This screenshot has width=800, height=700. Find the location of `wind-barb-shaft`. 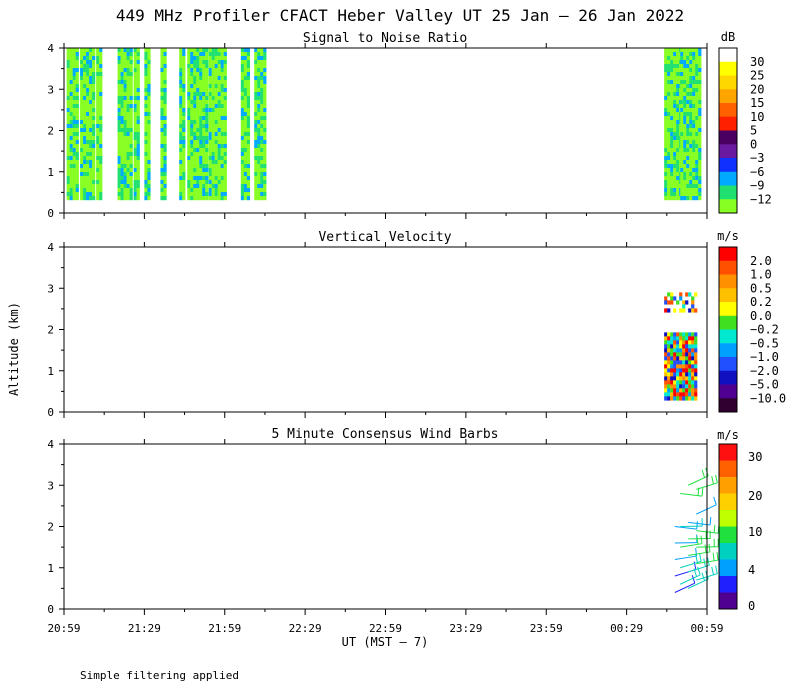

wind-barb-shaft is located at coordinates (685, 587).